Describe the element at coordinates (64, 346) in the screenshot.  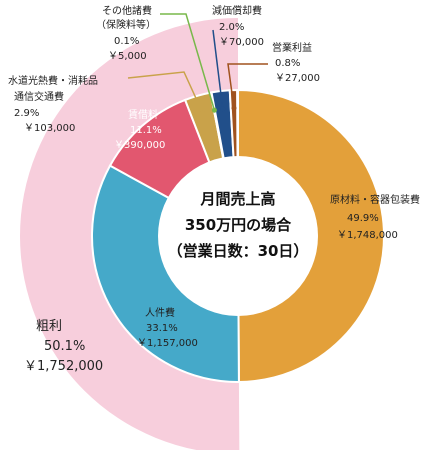
I see `outer-label-gross-profit-percent: 50.1%` at that location.